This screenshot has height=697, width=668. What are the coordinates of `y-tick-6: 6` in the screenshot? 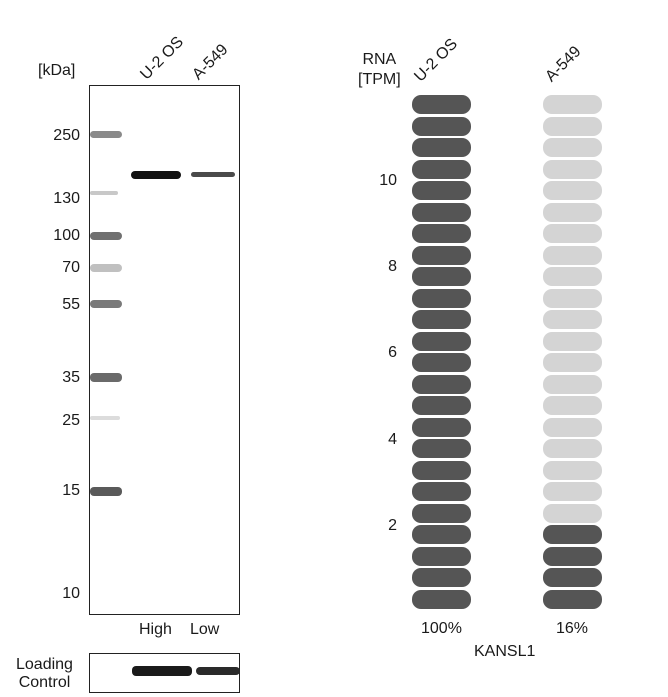 It's located at (392, 352).